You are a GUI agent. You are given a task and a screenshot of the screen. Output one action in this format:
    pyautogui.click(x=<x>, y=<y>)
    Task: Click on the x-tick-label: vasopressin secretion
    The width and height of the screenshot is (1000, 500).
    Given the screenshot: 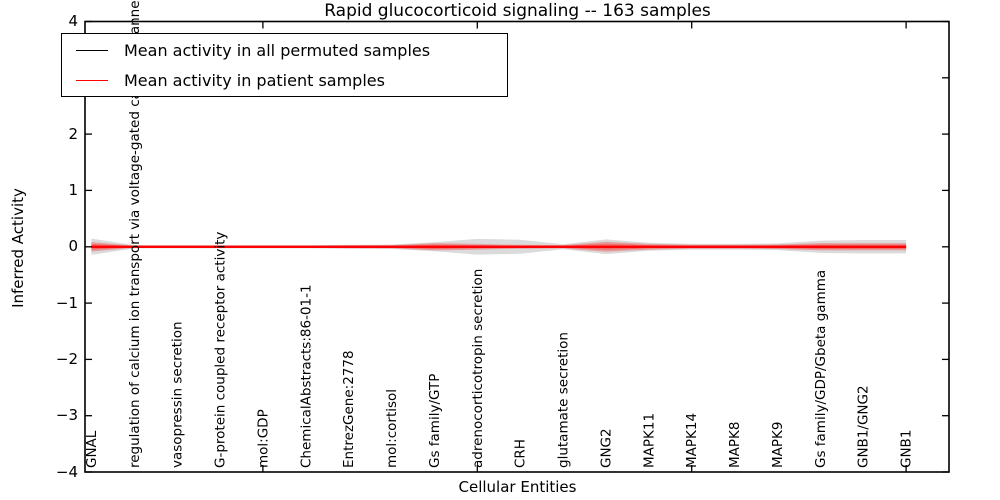 What is the action you would take?
    pyautogui.click(x=178, y=394)
    